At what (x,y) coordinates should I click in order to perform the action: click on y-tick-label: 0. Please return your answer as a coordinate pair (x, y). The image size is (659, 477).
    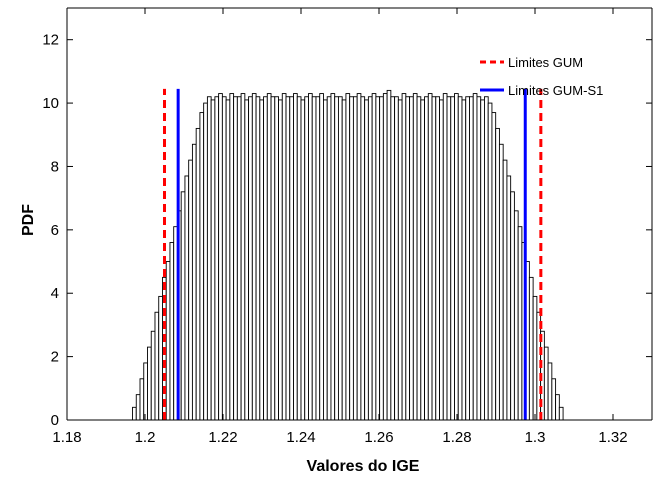
    Looking at the image, I should click on (55, 420).